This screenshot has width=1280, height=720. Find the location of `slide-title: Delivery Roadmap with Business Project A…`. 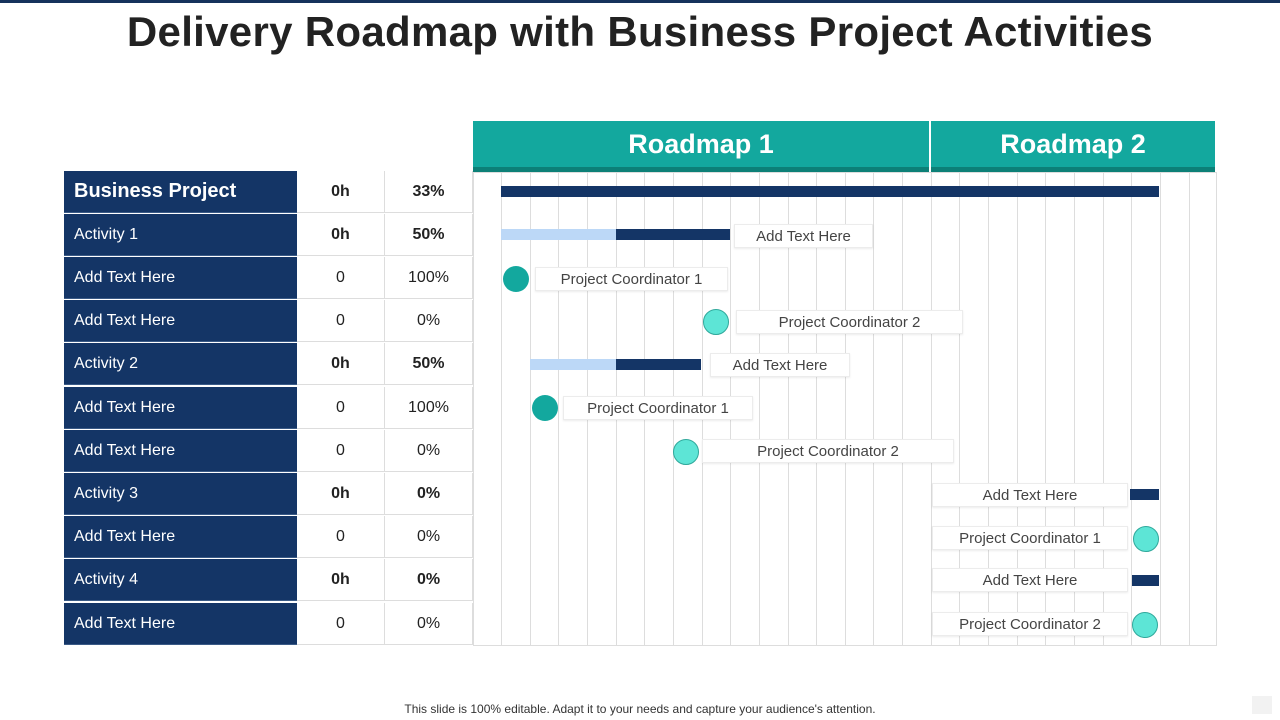

slide-title: Delivery Roadmap with Business Project A… is located at coordinates (640, 31).